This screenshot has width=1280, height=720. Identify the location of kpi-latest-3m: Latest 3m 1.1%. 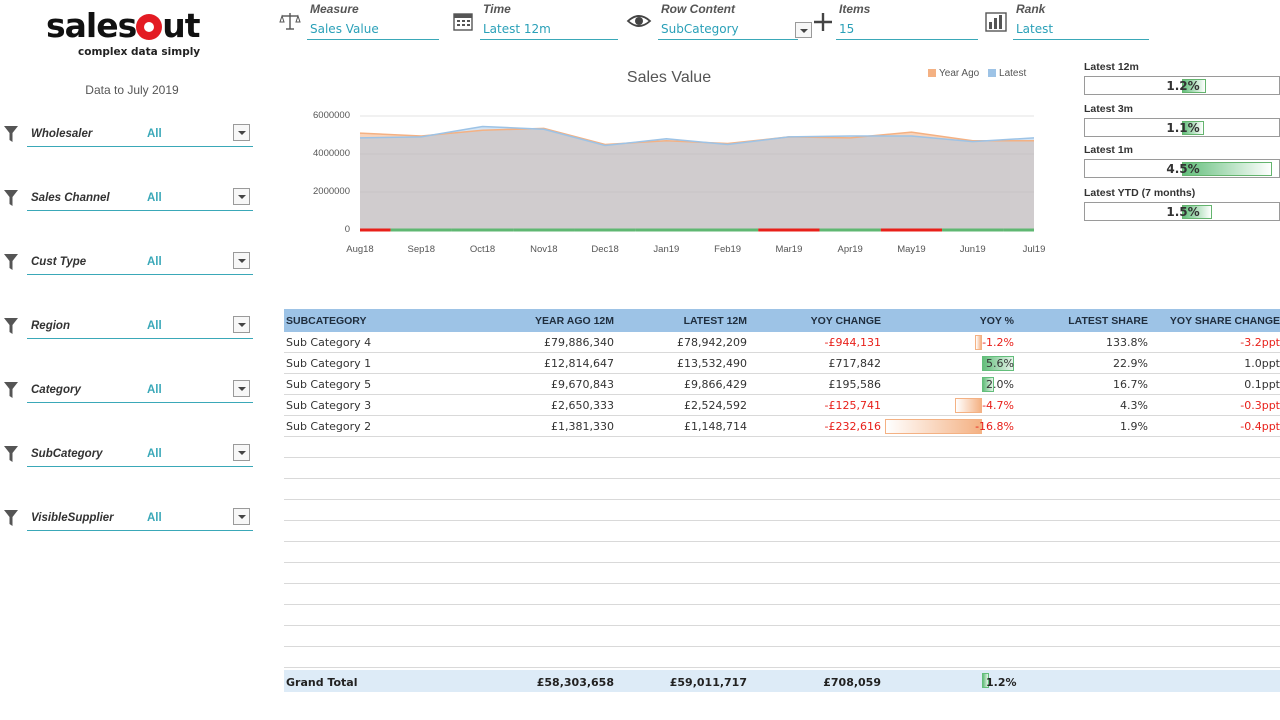
(1182, 120).